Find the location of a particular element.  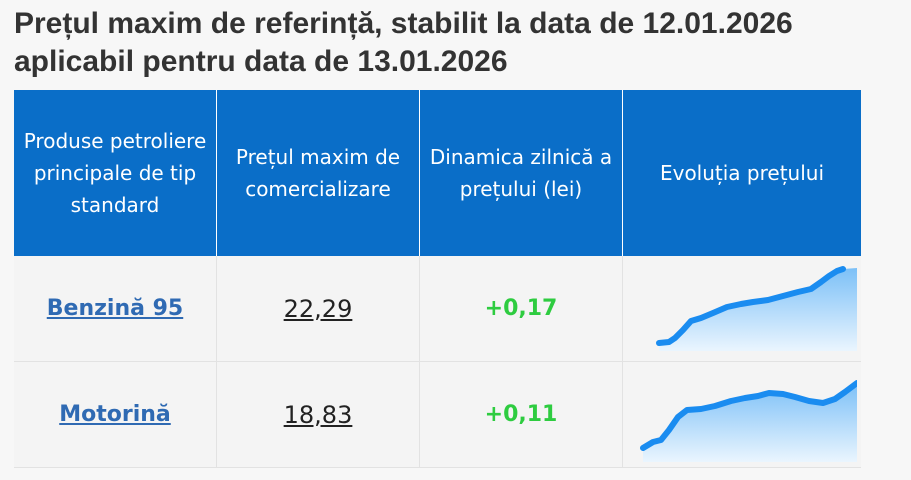

header-price: Prețul maxim de comercializare is located at coordinates (318, 173).